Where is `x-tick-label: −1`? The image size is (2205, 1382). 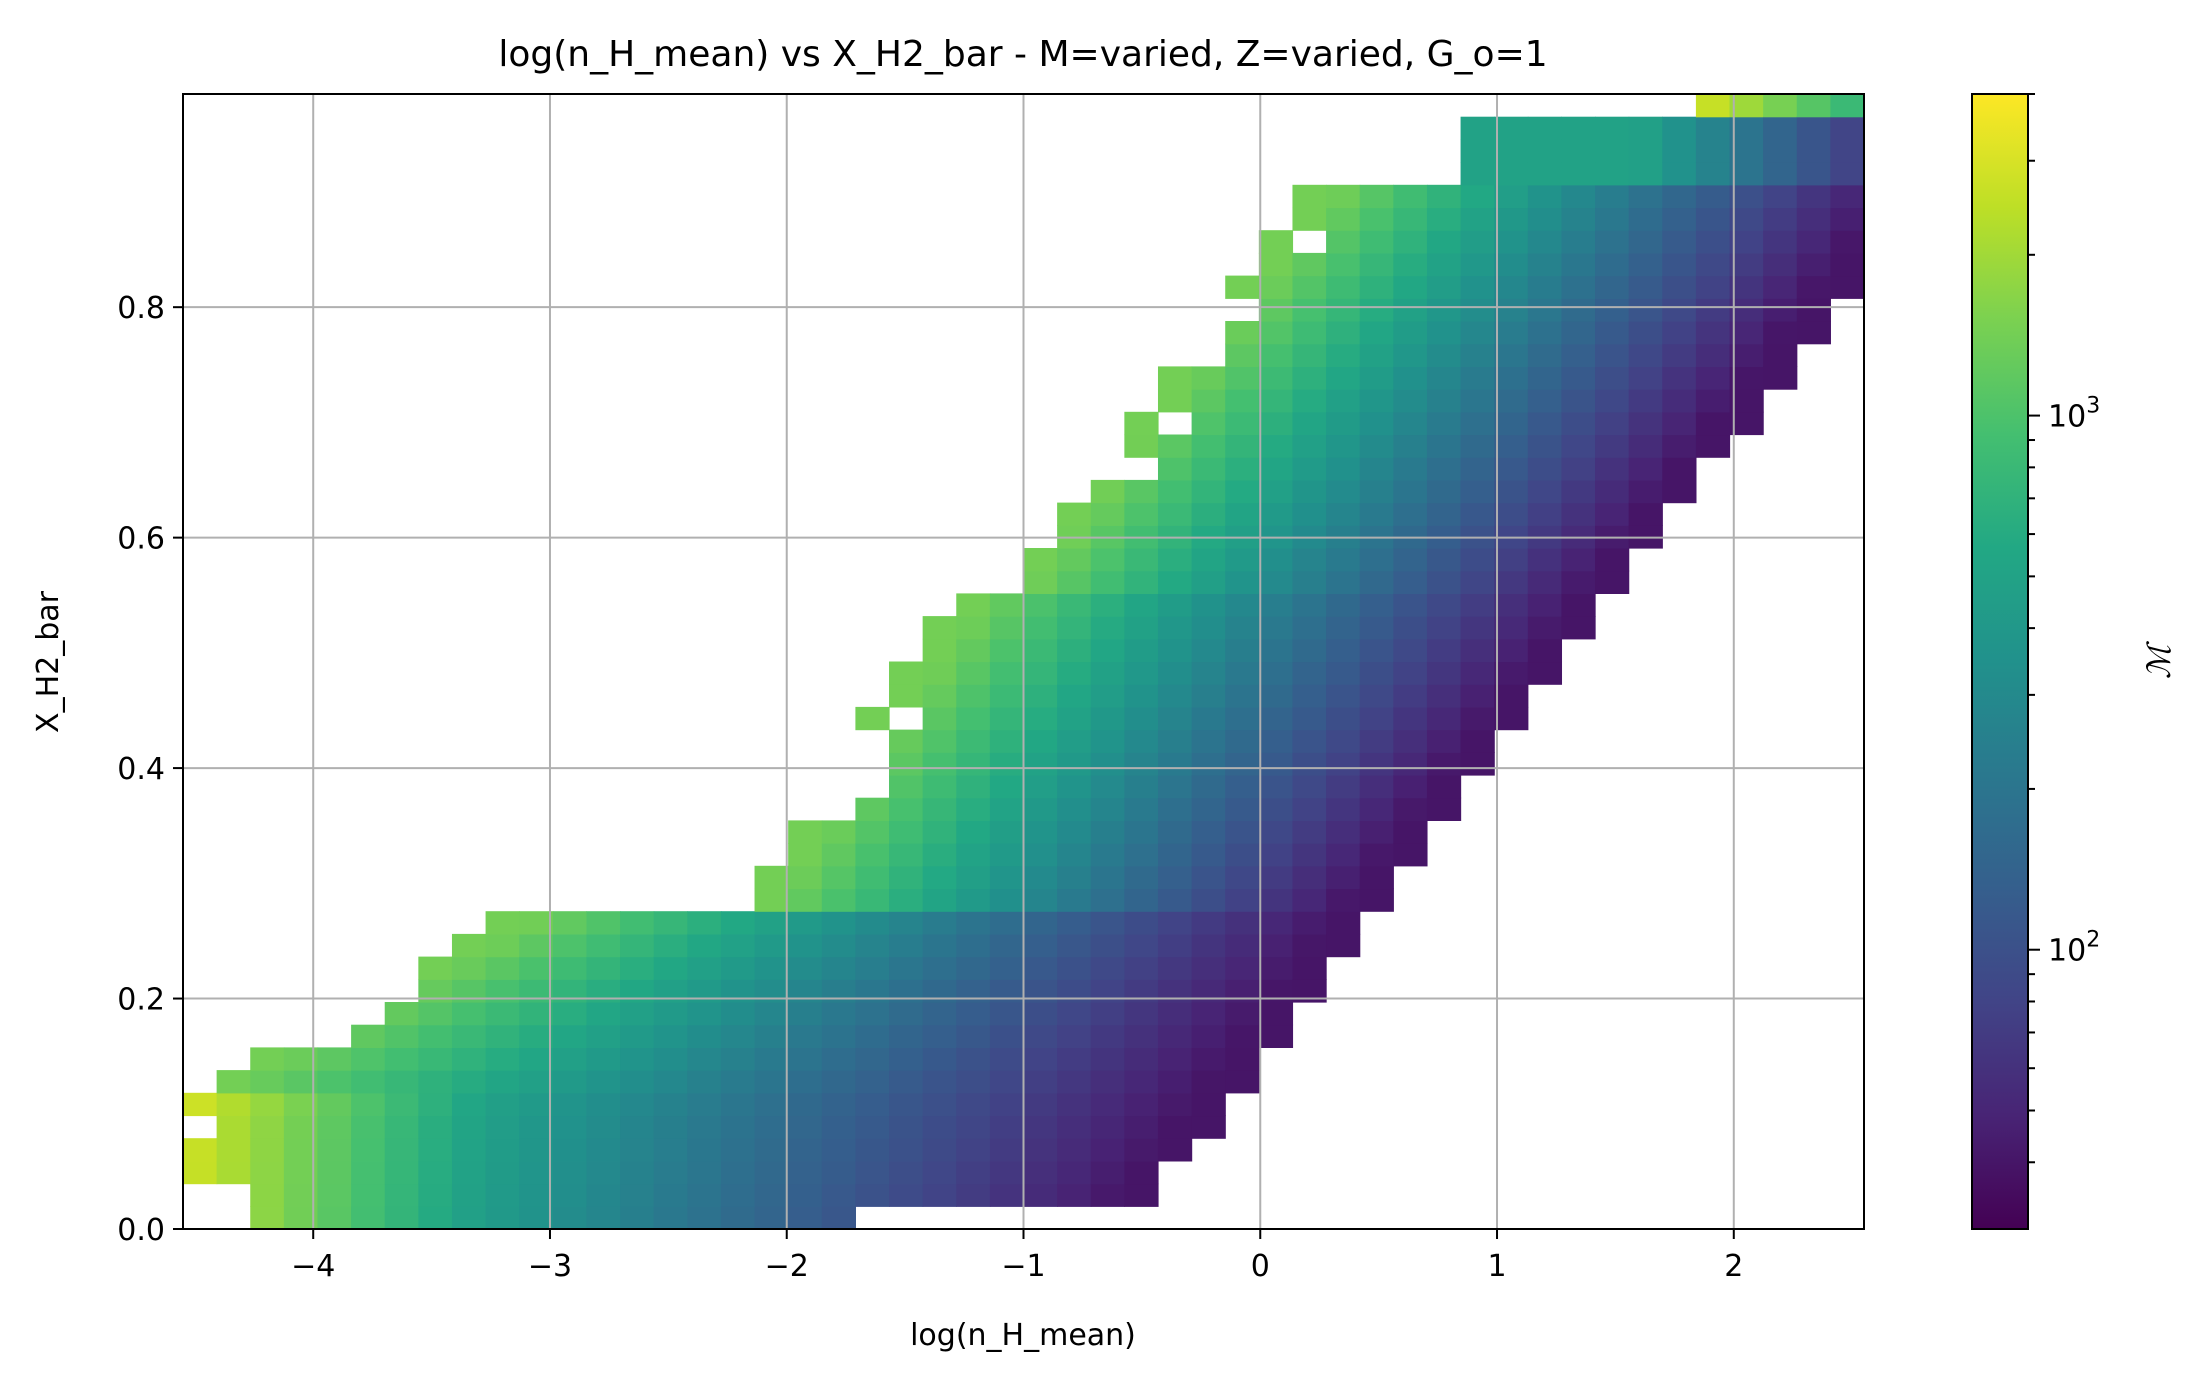
x-tick-label: −1 is located at coordinates (1023, 1266).